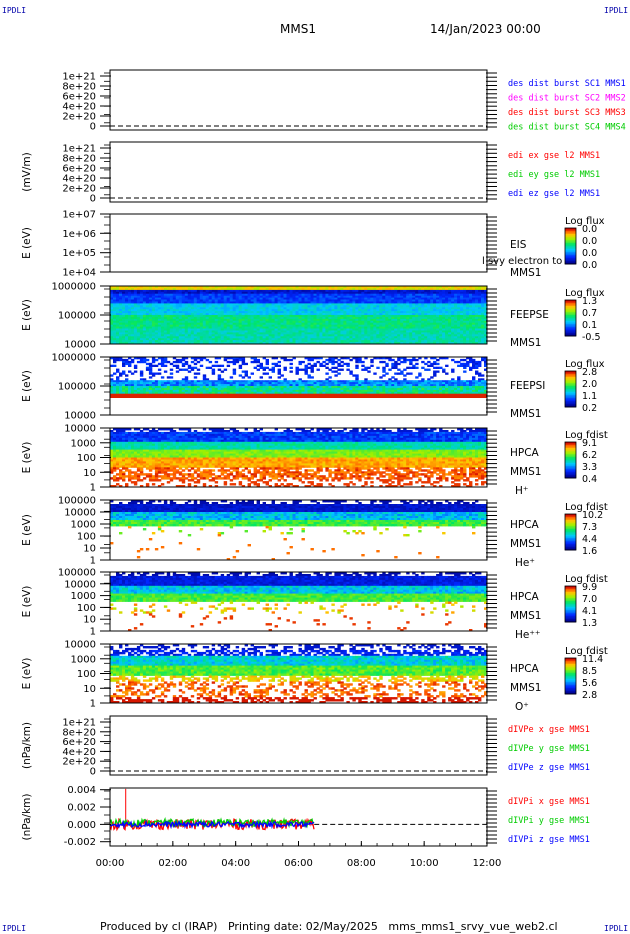  Describe the element at coordinates (79, 107) in the screenshot. I see `y-tick-label: 4e+20` at that location.